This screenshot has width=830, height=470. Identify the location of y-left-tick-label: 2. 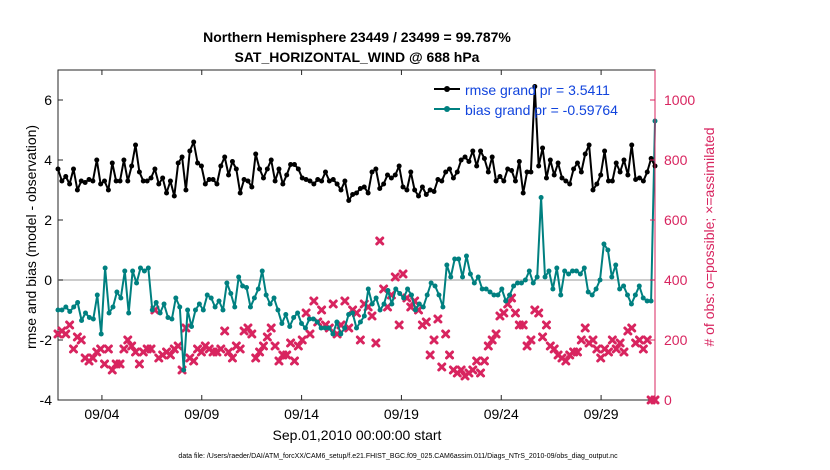
(48, 220).